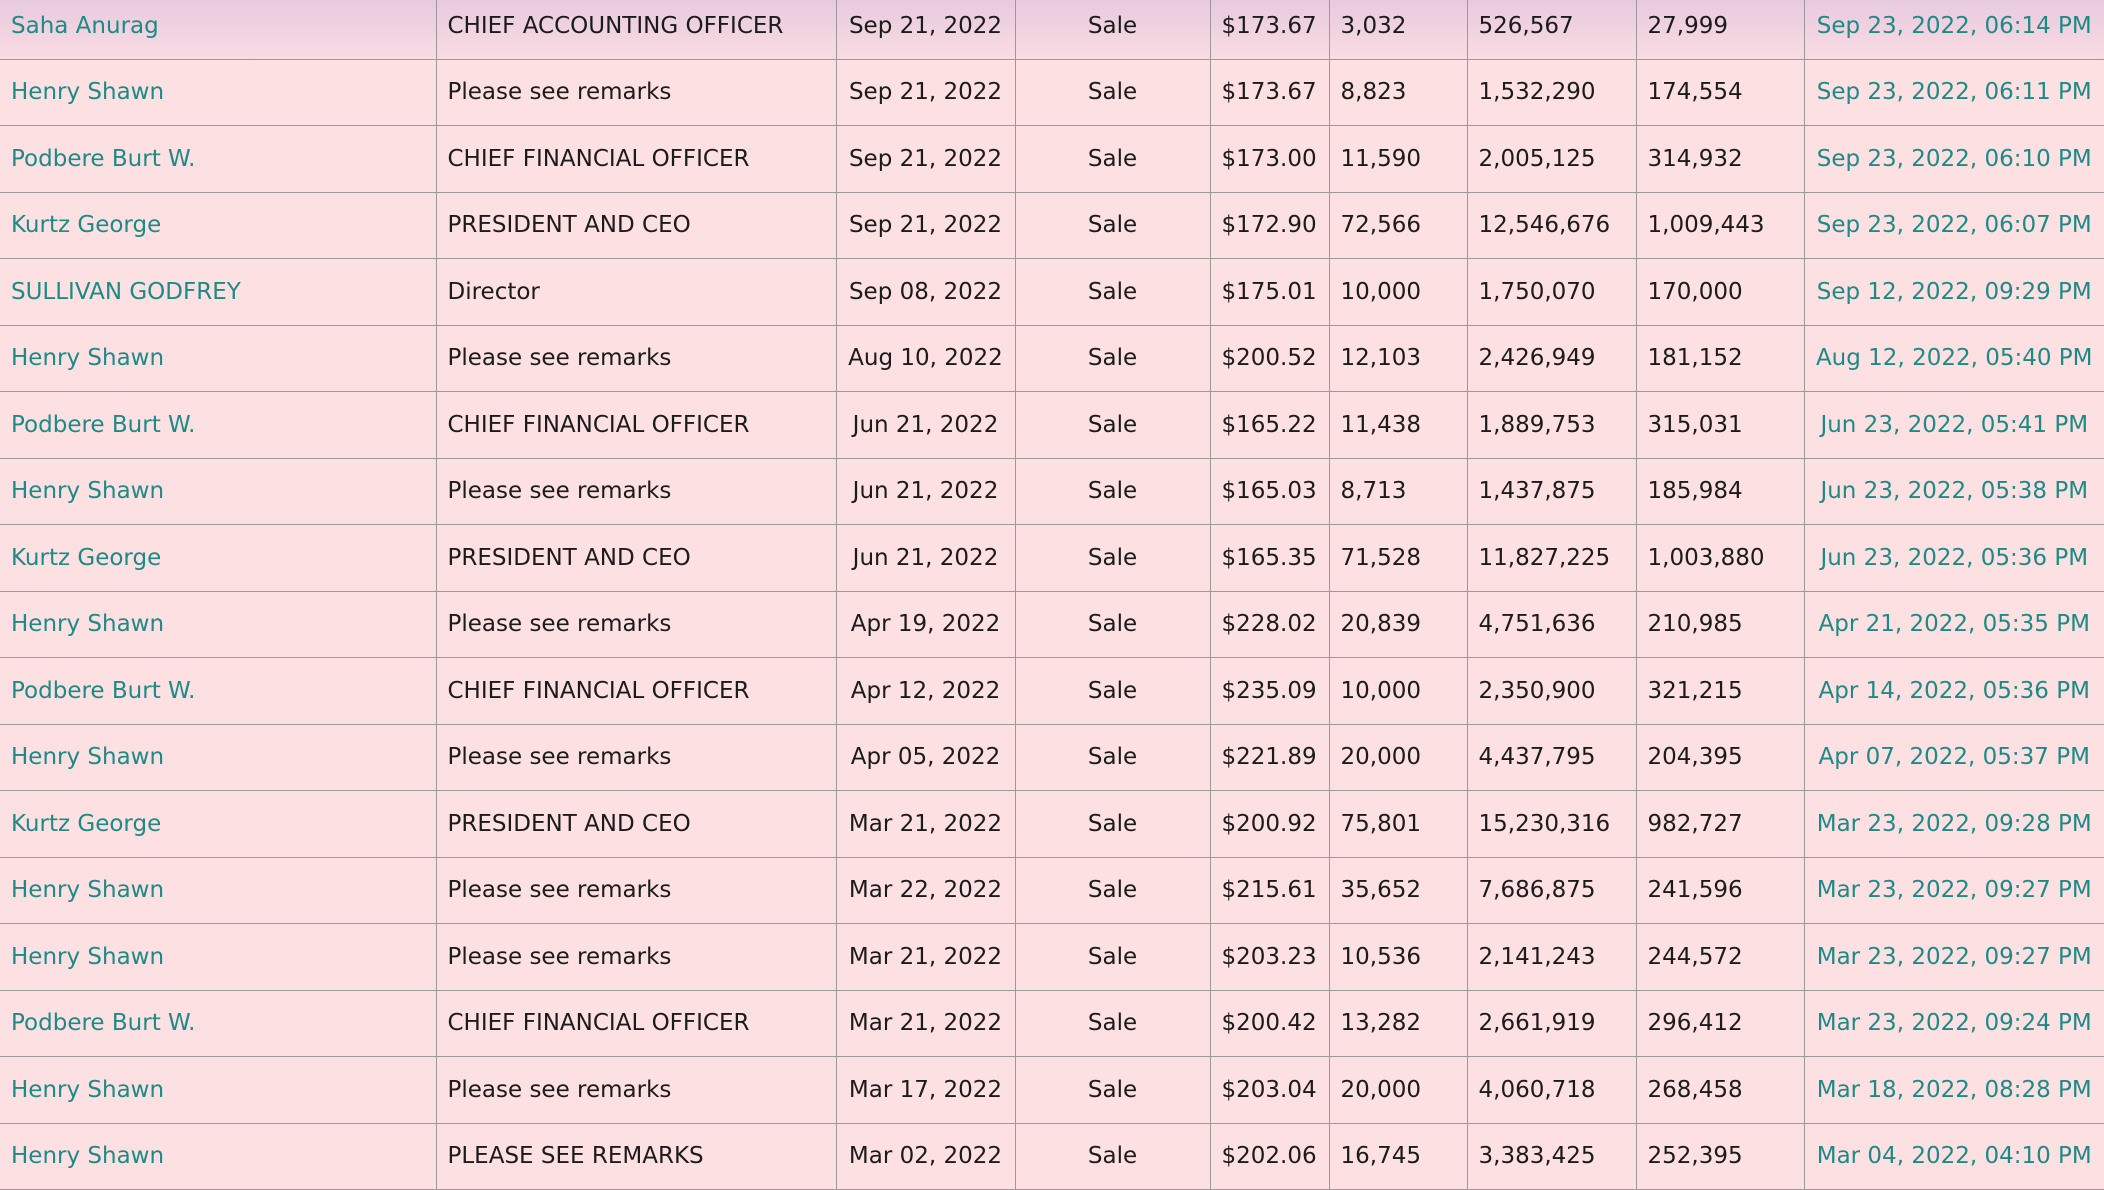  I want to click on filing-link: Mar 23, 2022, 09:24 PM, so click(1954, 1023).